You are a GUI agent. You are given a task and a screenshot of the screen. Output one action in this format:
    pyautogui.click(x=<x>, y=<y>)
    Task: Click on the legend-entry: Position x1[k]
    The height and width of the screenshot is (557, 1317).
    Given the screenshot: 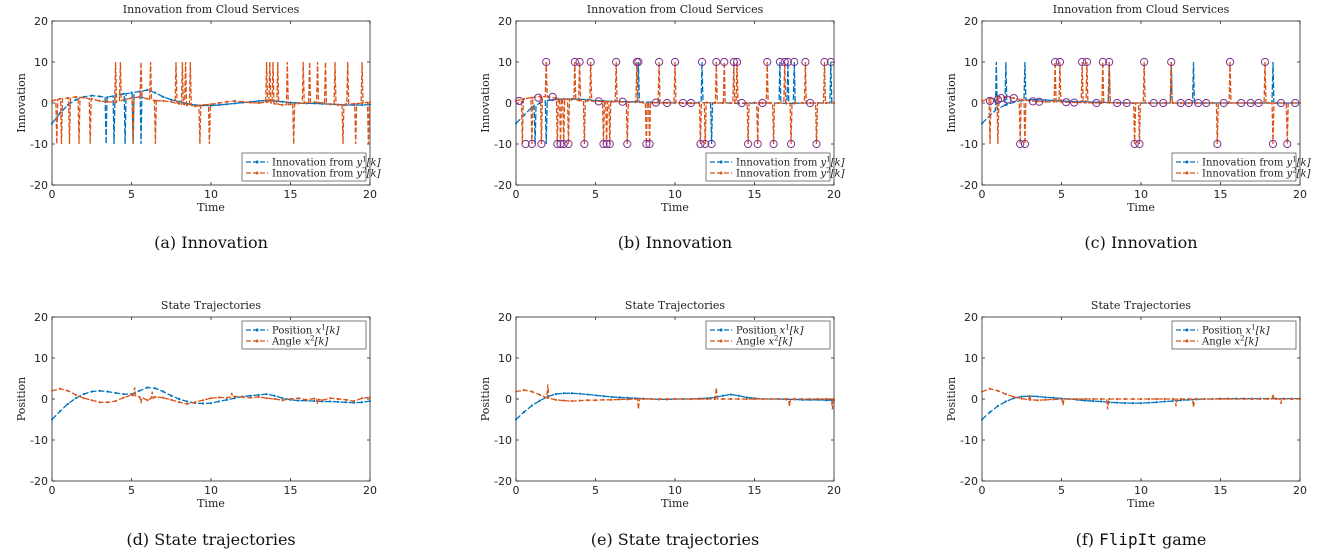 What is the action you would take?
    pyautogui.click(x=306, y=330)
    